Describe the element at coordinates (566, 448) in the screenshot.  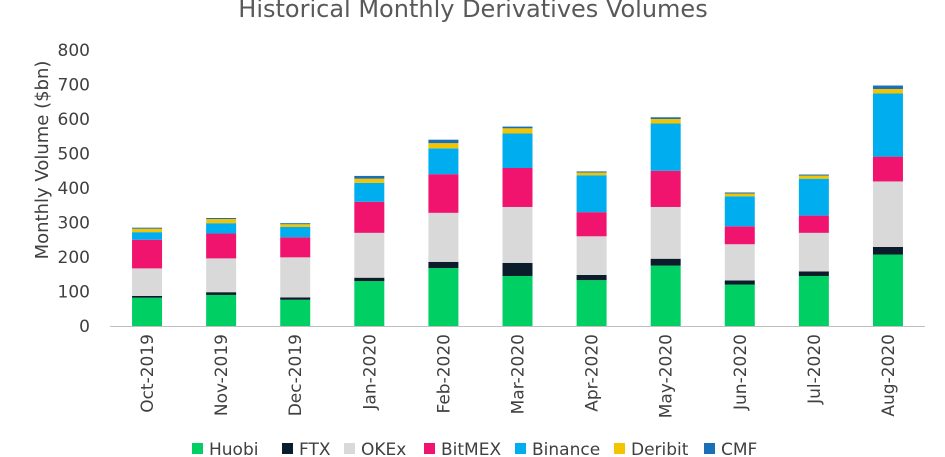
I see `legend-label-binance: Binance` at that location.